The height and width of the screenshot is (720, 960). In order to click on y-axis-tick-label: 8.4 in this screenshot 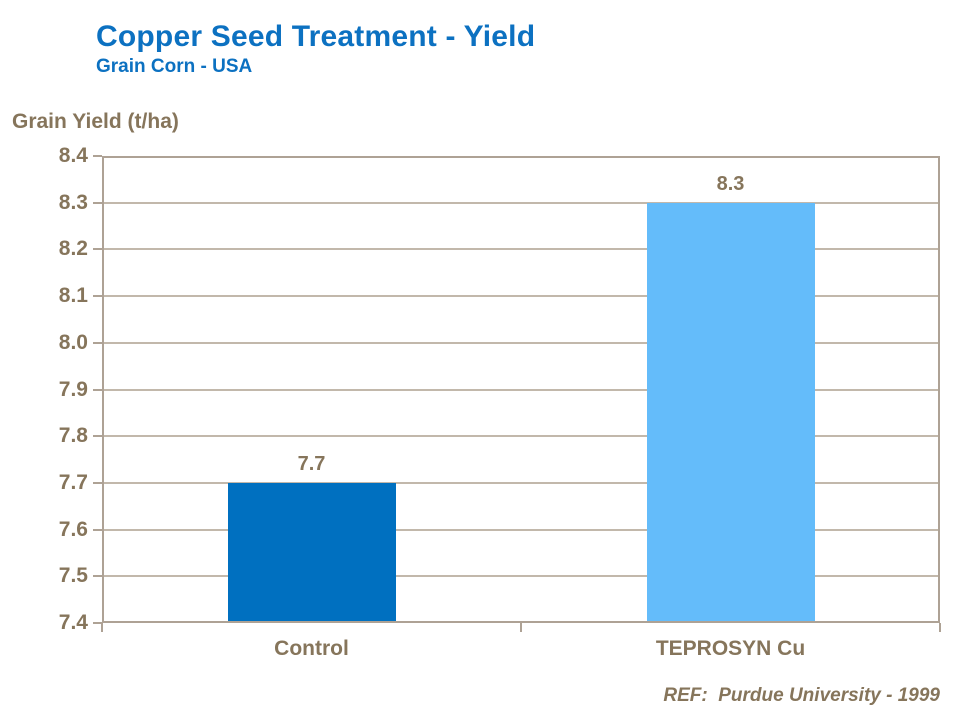, I will do `click(73, 155)`.